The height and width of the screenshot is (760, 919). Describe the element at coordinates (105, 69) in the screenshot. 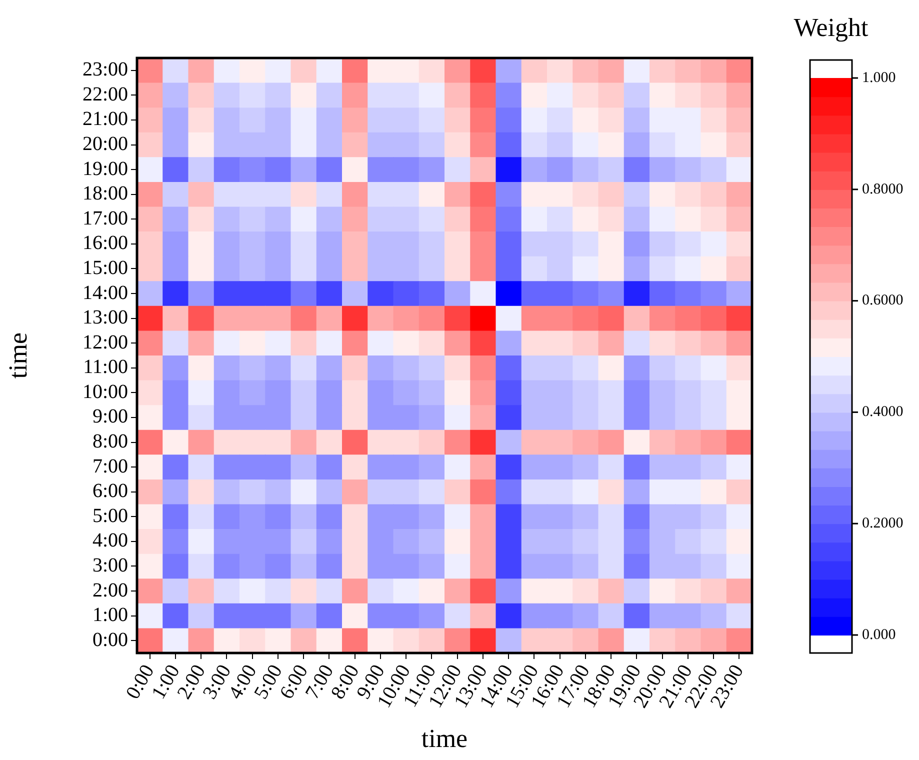

I see `y-tick-label: 23:00` at that location.